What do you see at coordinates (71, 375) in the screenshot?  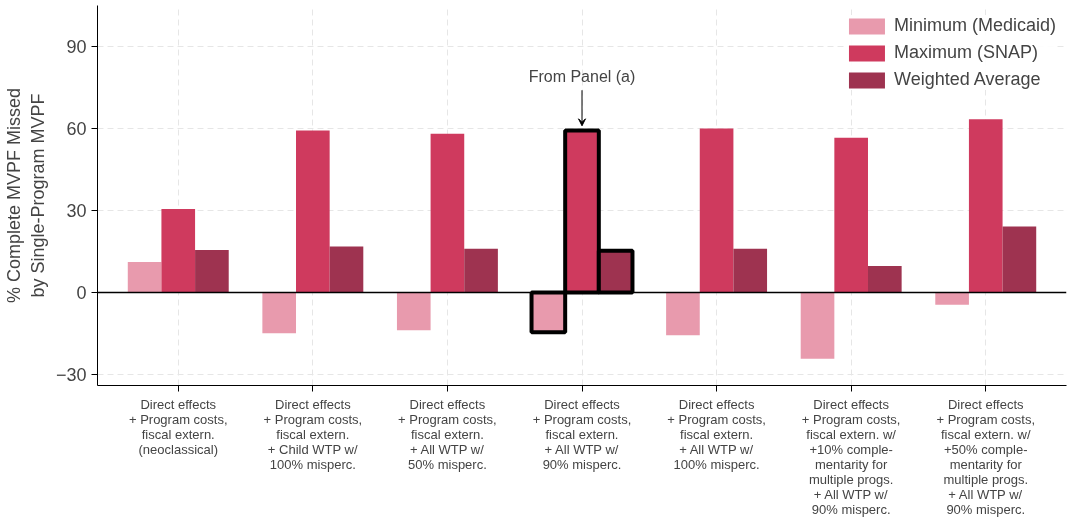 I see `y-tick-label: −30` at bounding box center [71, 375].